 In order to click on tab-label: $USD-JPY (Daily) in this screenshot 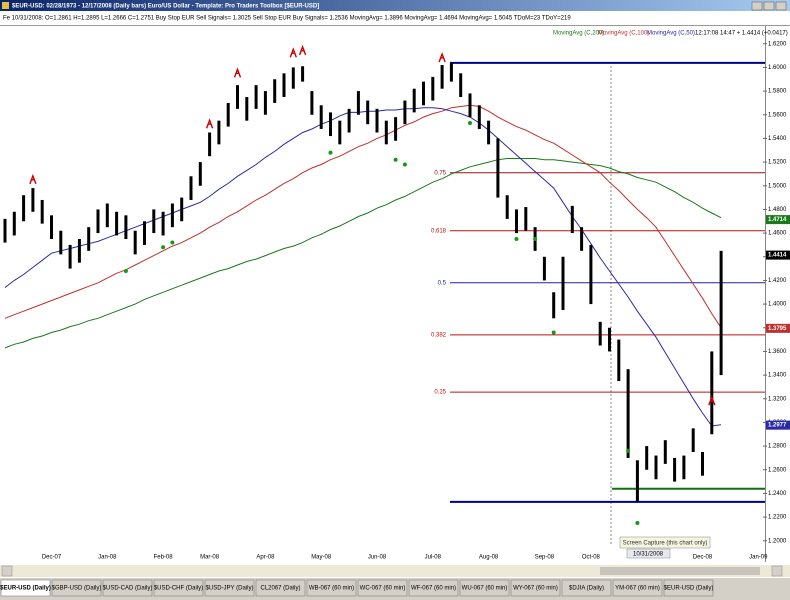, I will do `click(230, 589)`.